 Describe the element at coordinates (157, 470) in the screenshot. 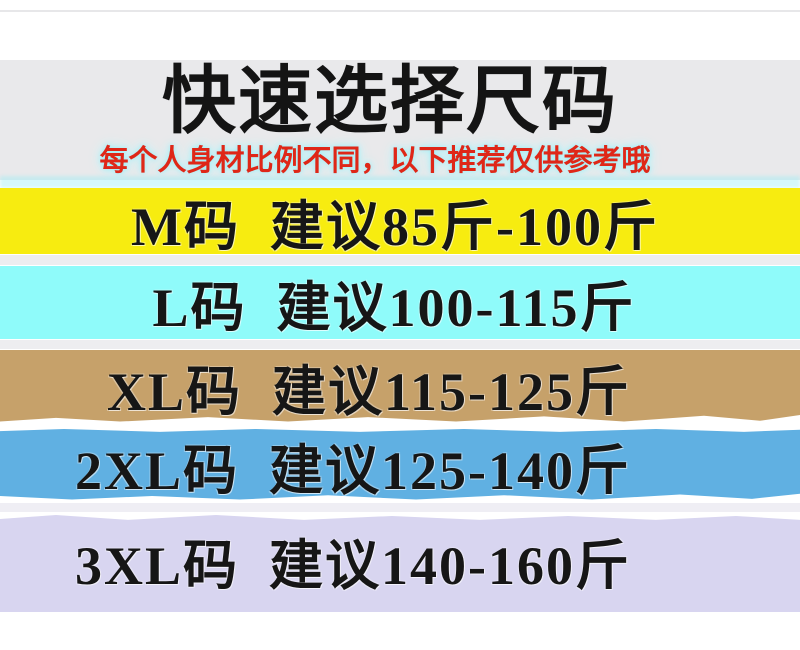

I see `size-label: 2XL码` at that location.